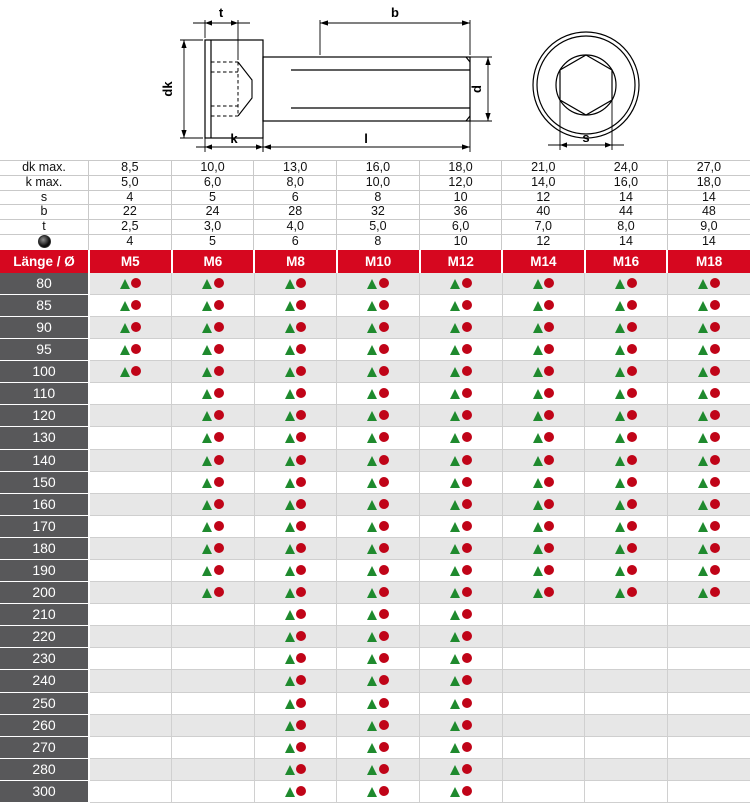  I want to click on header-col-m18: M18, so click(708, 261).